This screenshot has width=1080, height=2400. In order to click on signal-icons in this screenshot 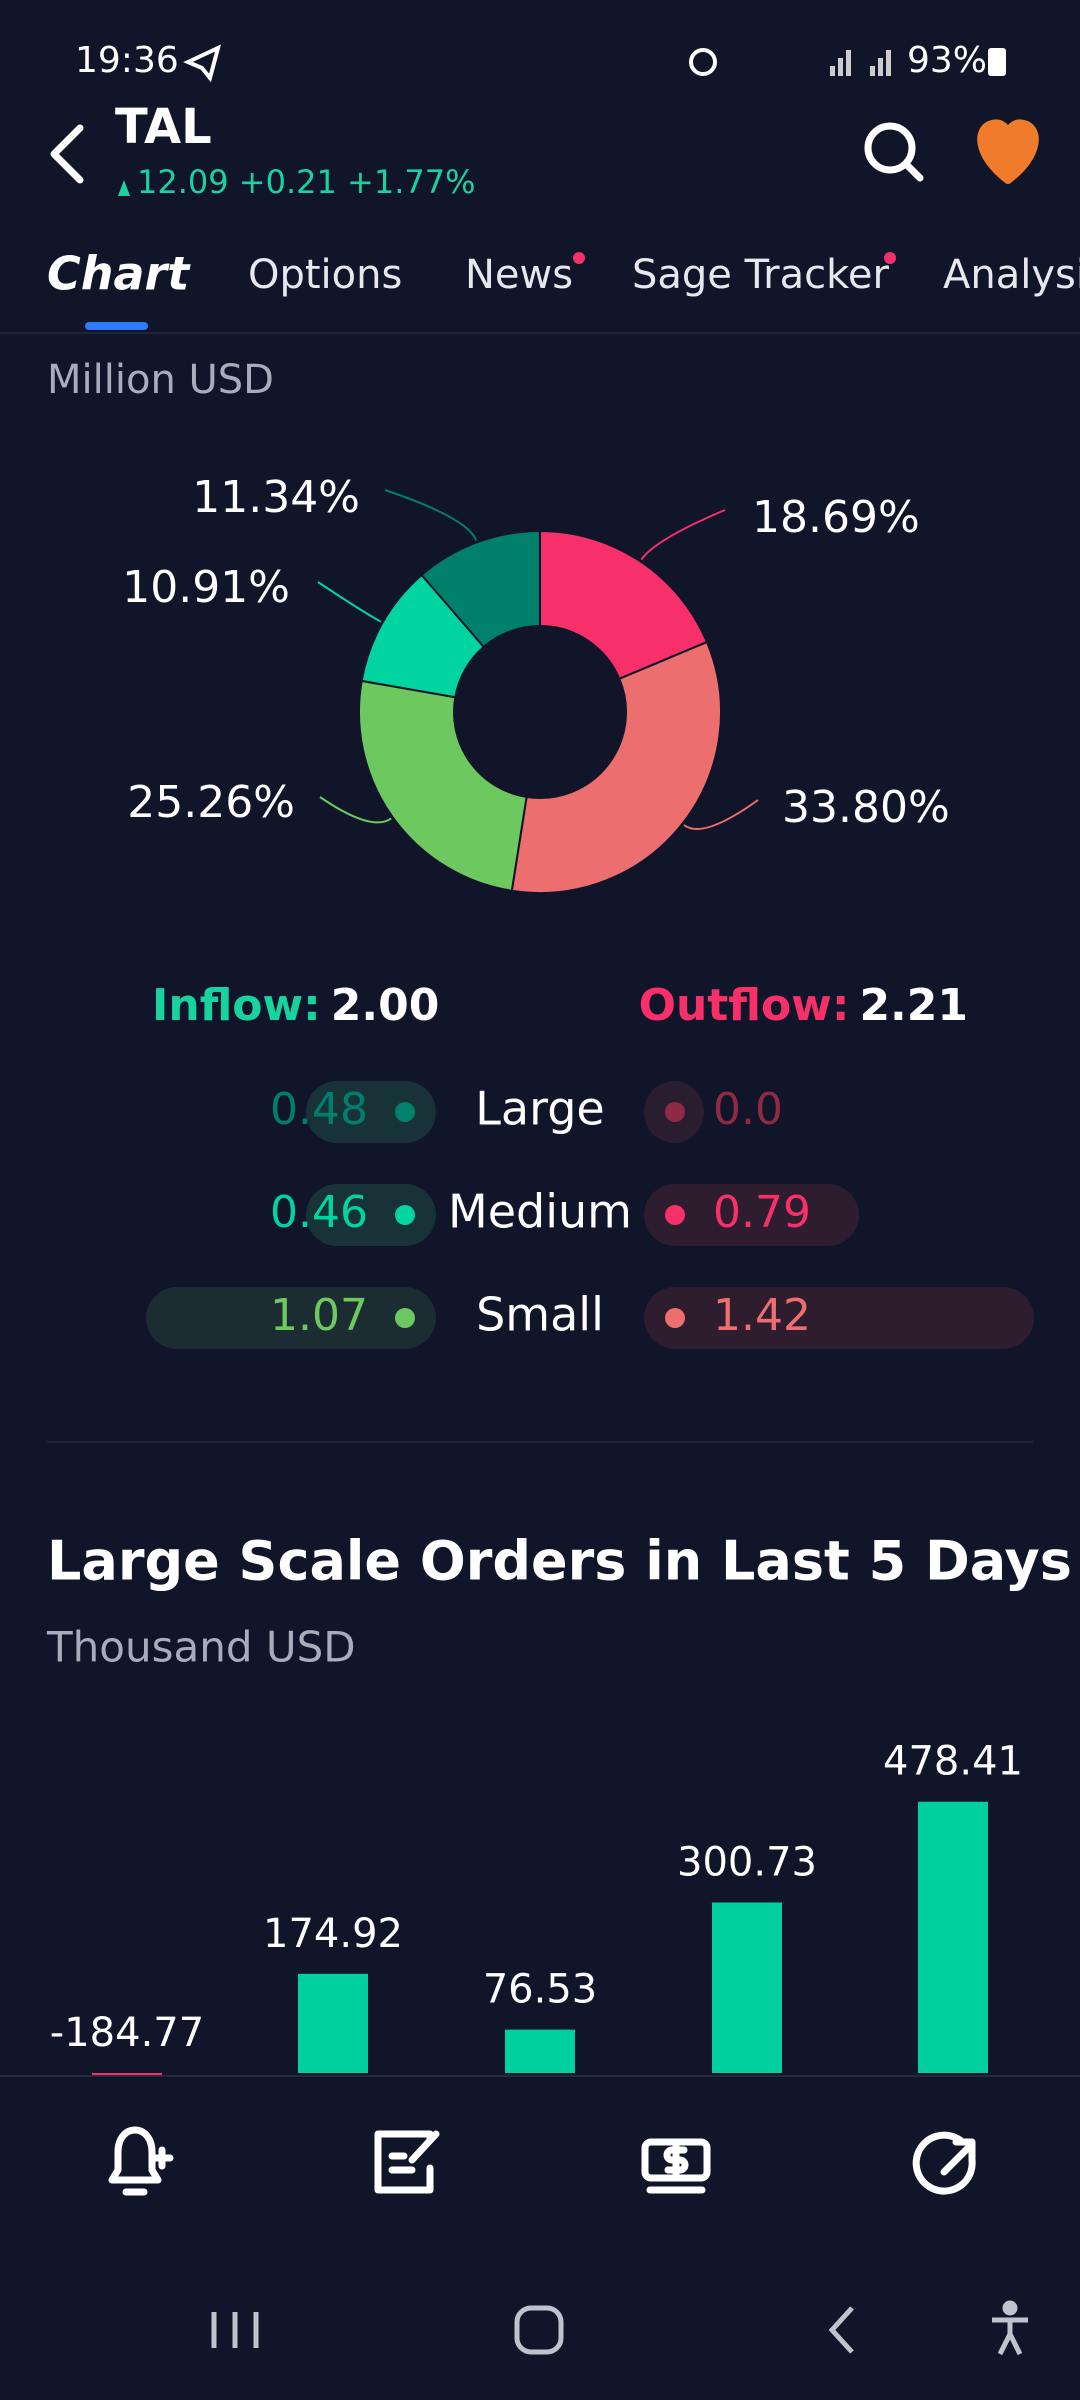, I will do `click(860, 63)`.